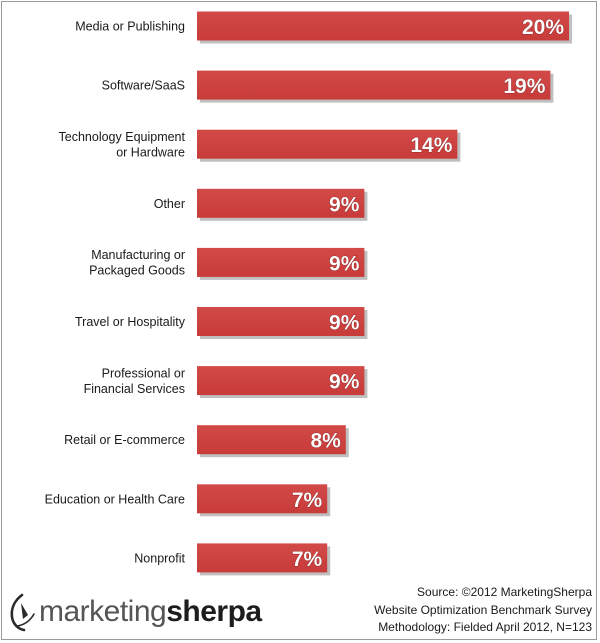 This screenshot has width=600, height=643. I want to click on source-line-2: Website Optimization Benchmark Survey, so click(483, 609).